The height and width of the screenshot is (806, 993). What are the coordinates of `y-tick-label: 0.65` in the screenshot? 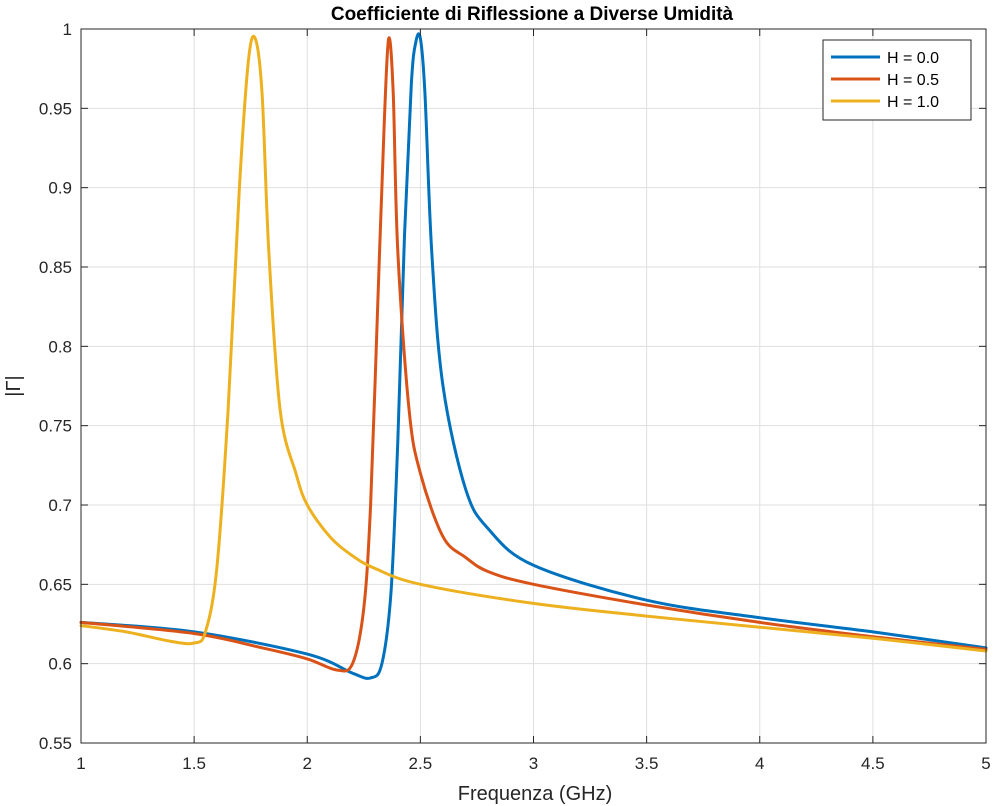 It's located at (55, 584).